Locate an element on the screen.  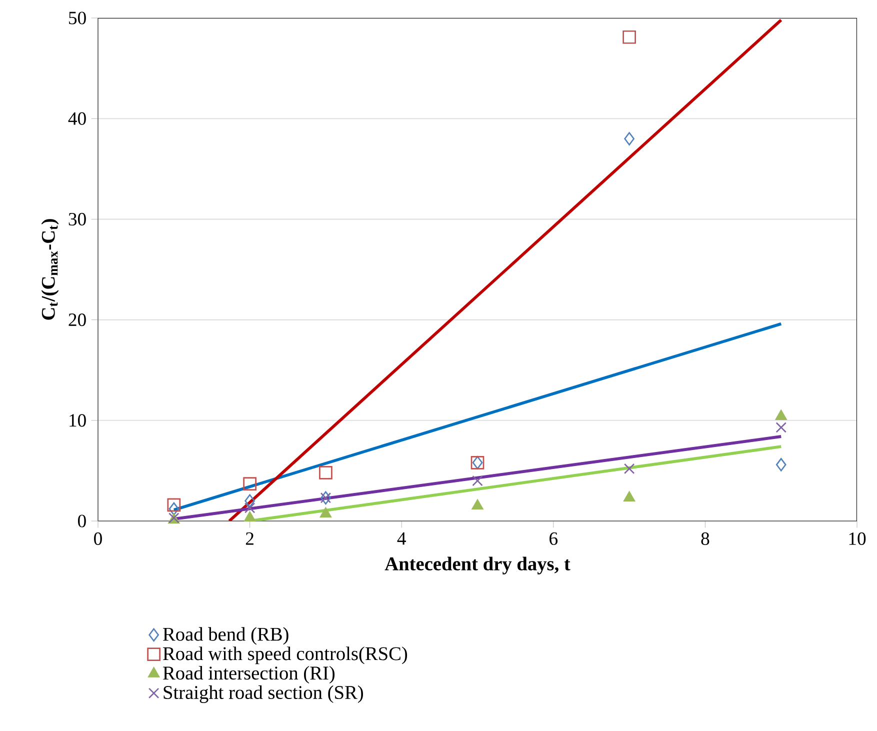
x-tick-label: 0 is located at coordinates (98, 538).